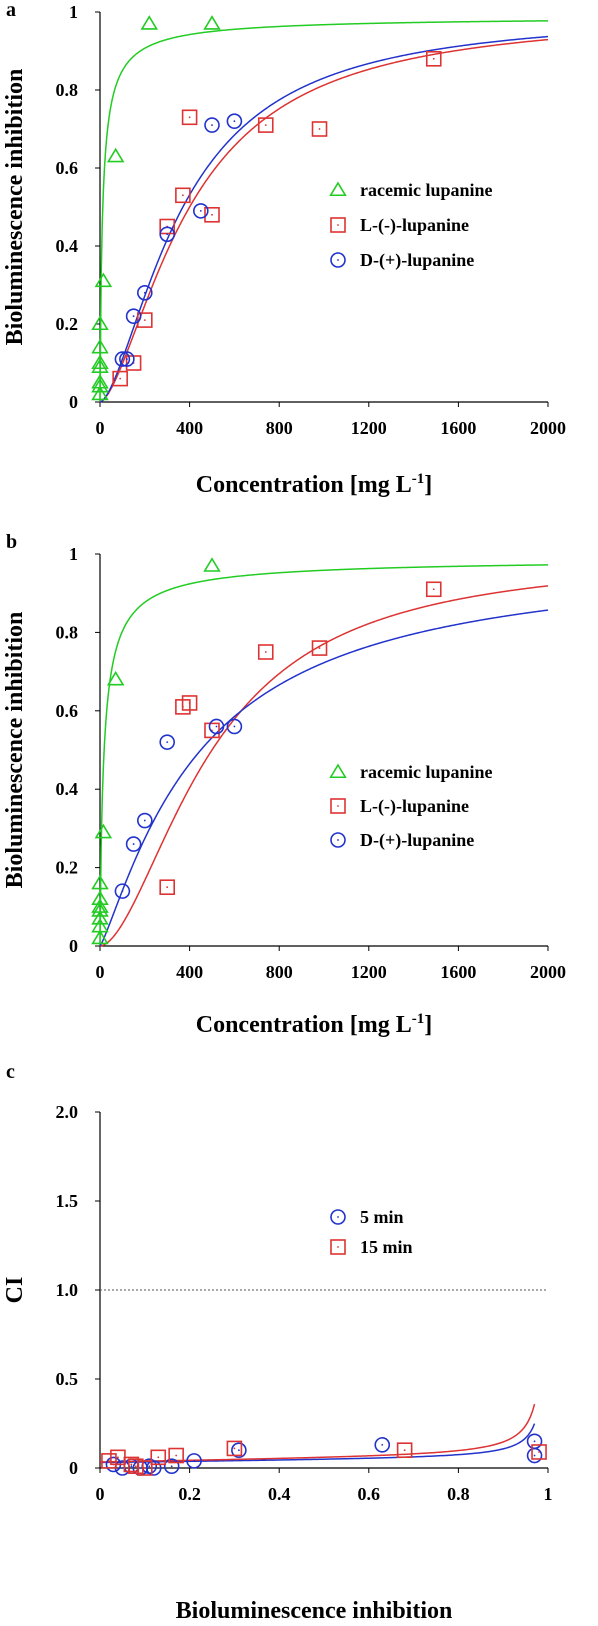 Image resolution: width=598 pixels, height=1626 pixels. What do you see at coordinates (11, 542) in the screenshot?
I see `panel-label: b` at bounding box center [11, 542].